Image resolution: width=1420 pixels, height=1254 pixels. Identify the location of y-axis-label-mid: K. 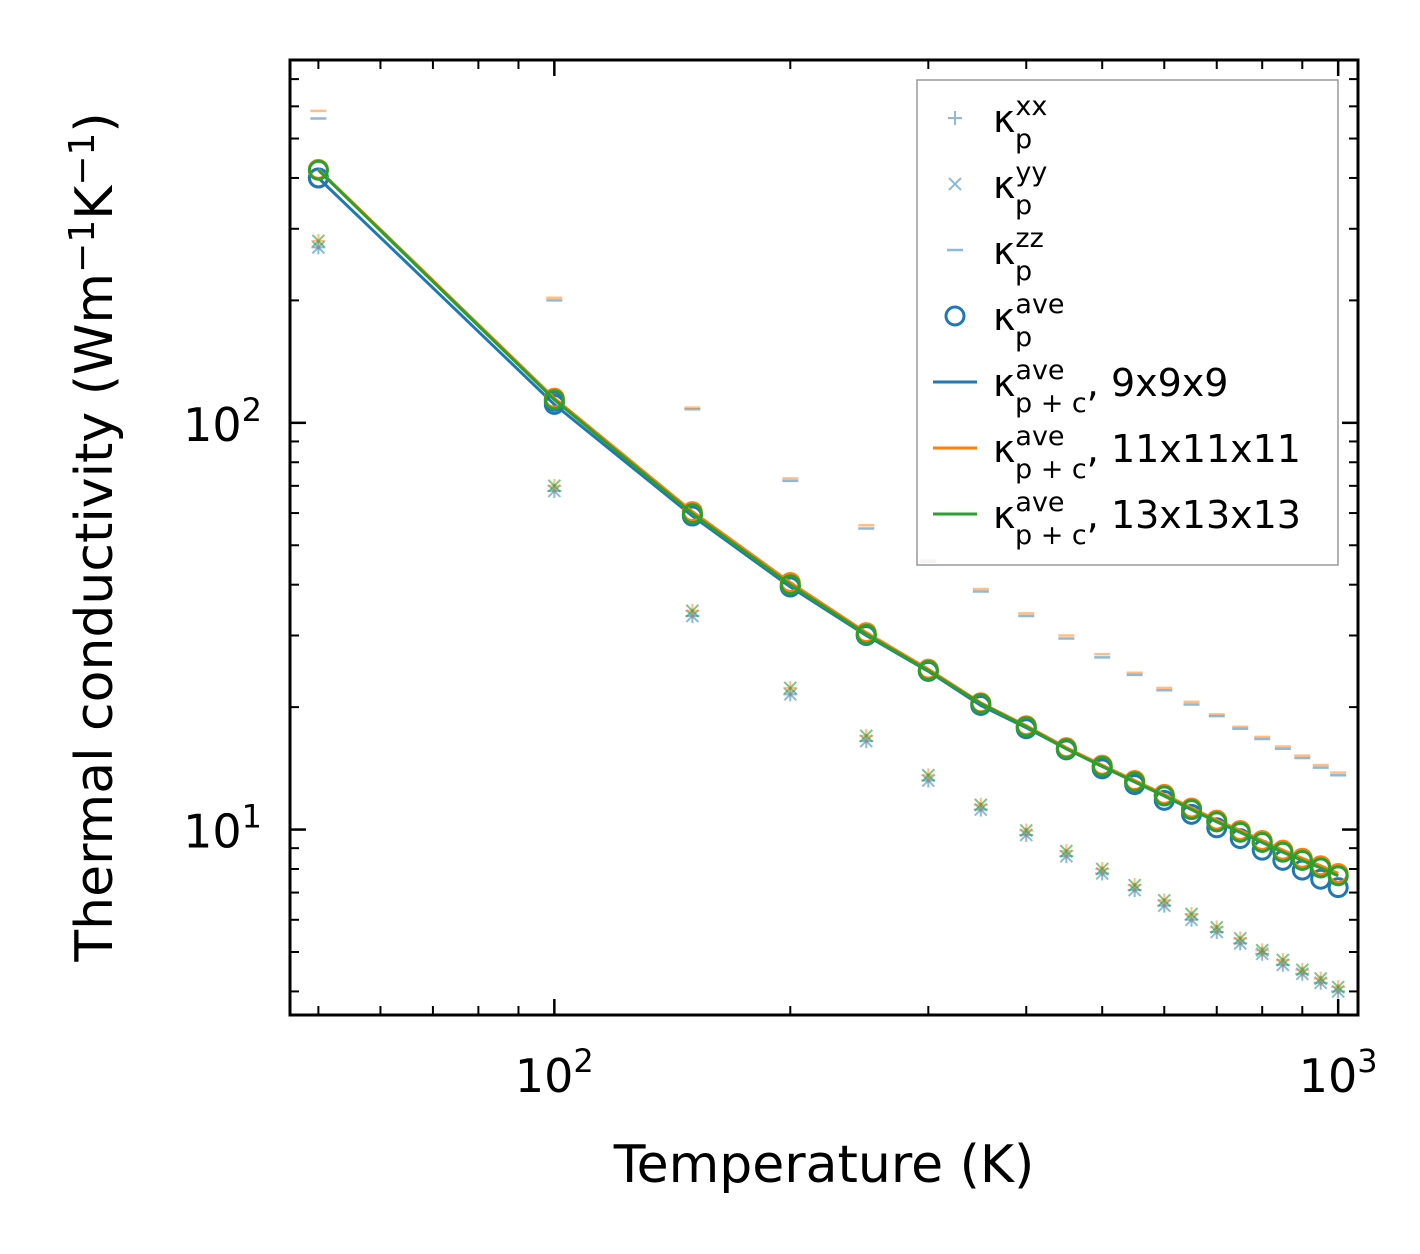
(95, 202).